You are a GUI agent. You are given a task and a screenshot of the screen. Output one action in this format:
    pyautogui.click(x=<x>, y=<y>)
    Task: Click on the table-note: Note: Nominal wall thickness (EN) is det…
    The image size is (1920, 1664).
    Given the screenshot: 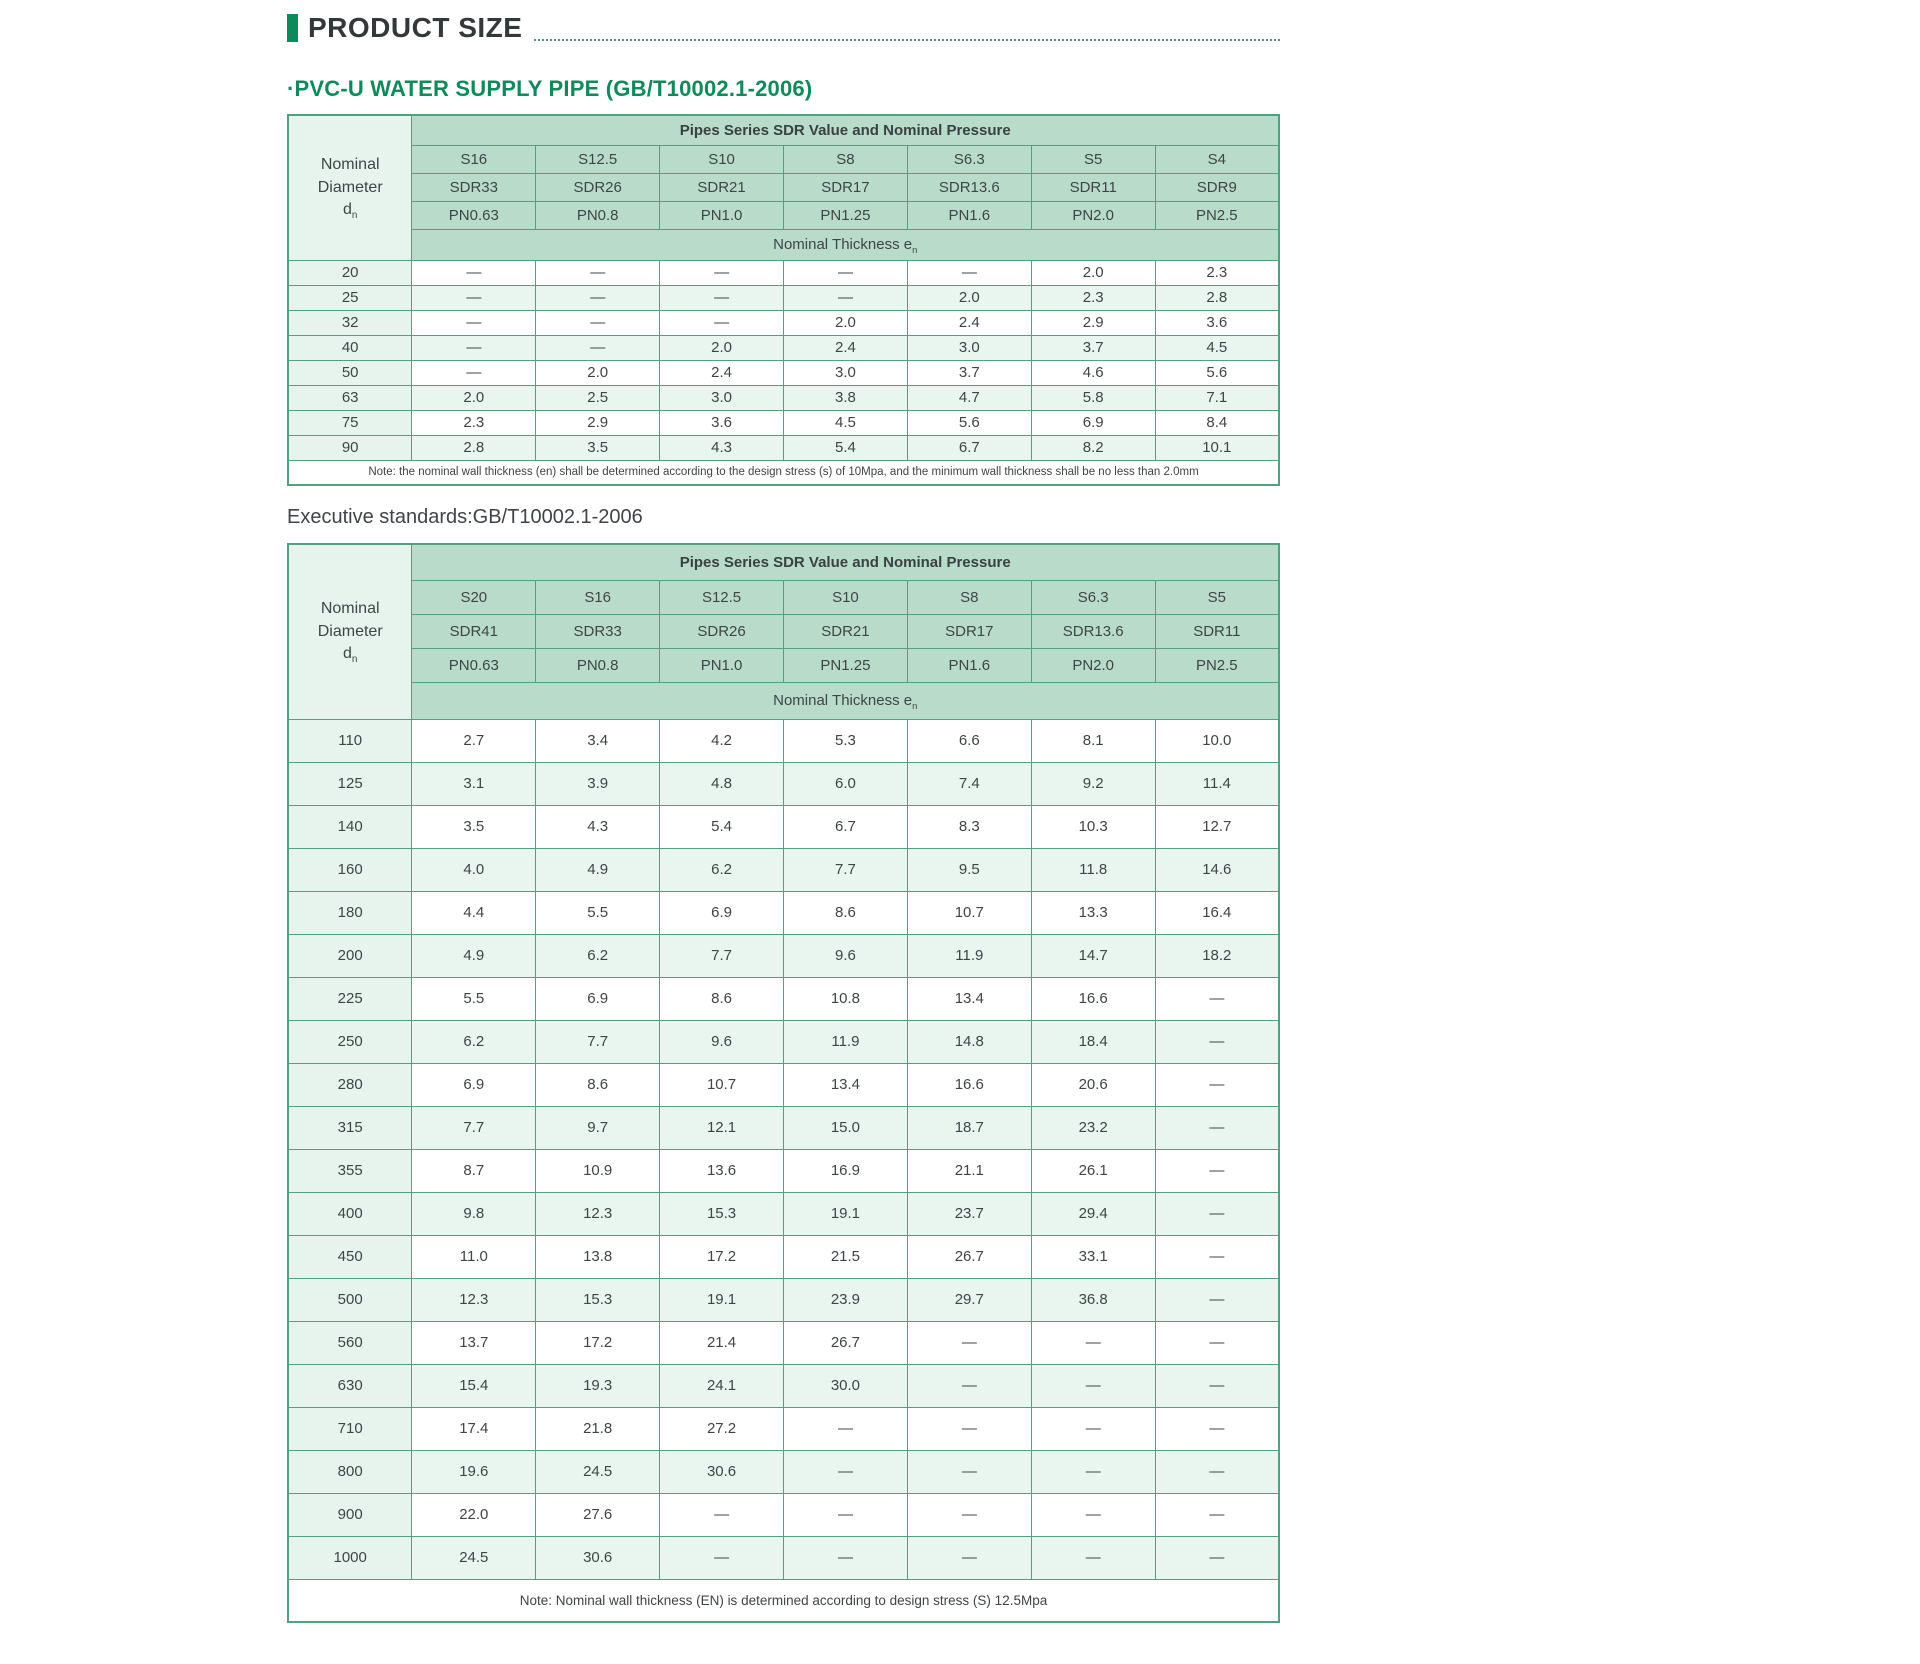 What is the action you would take?
    pyautogui.click(x=783, y=1600)
    